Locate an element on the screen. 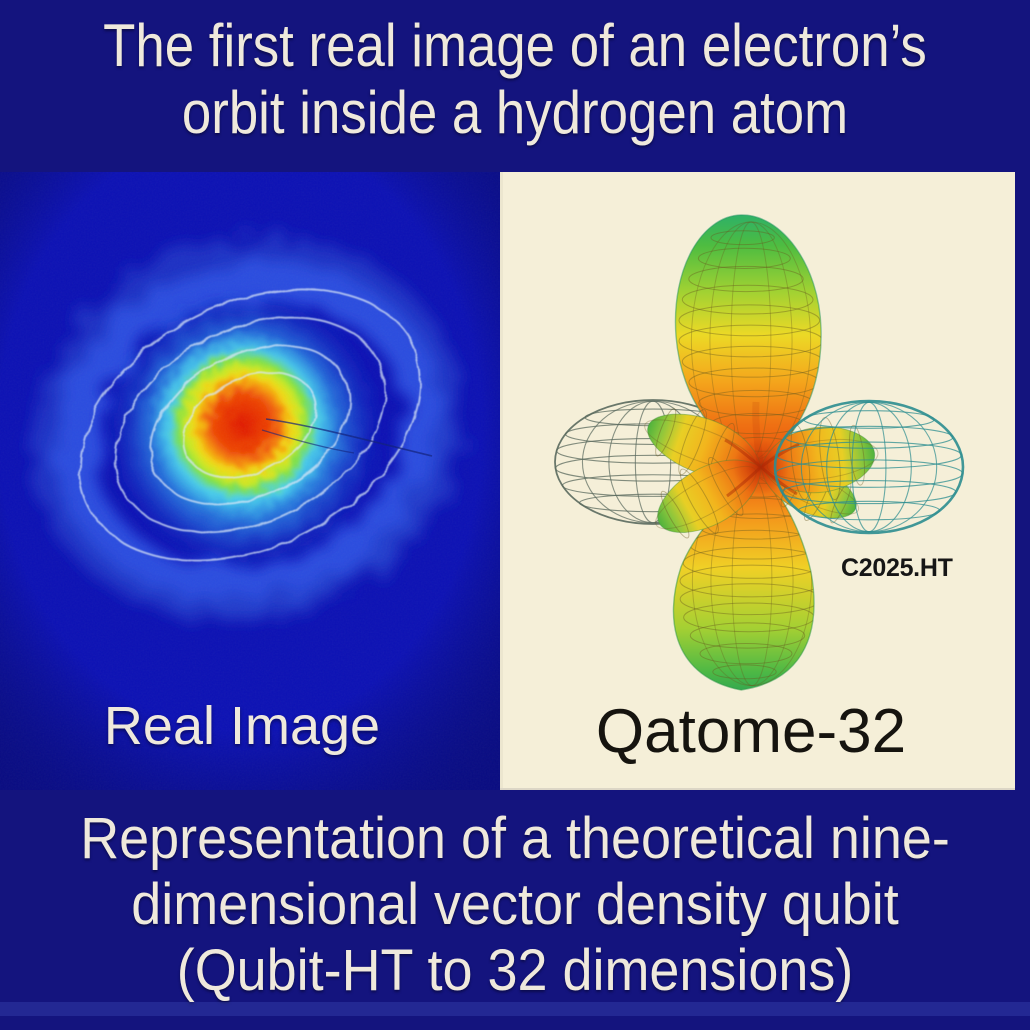  real-image-caption: Real Image is located at coordinates (242, 726).